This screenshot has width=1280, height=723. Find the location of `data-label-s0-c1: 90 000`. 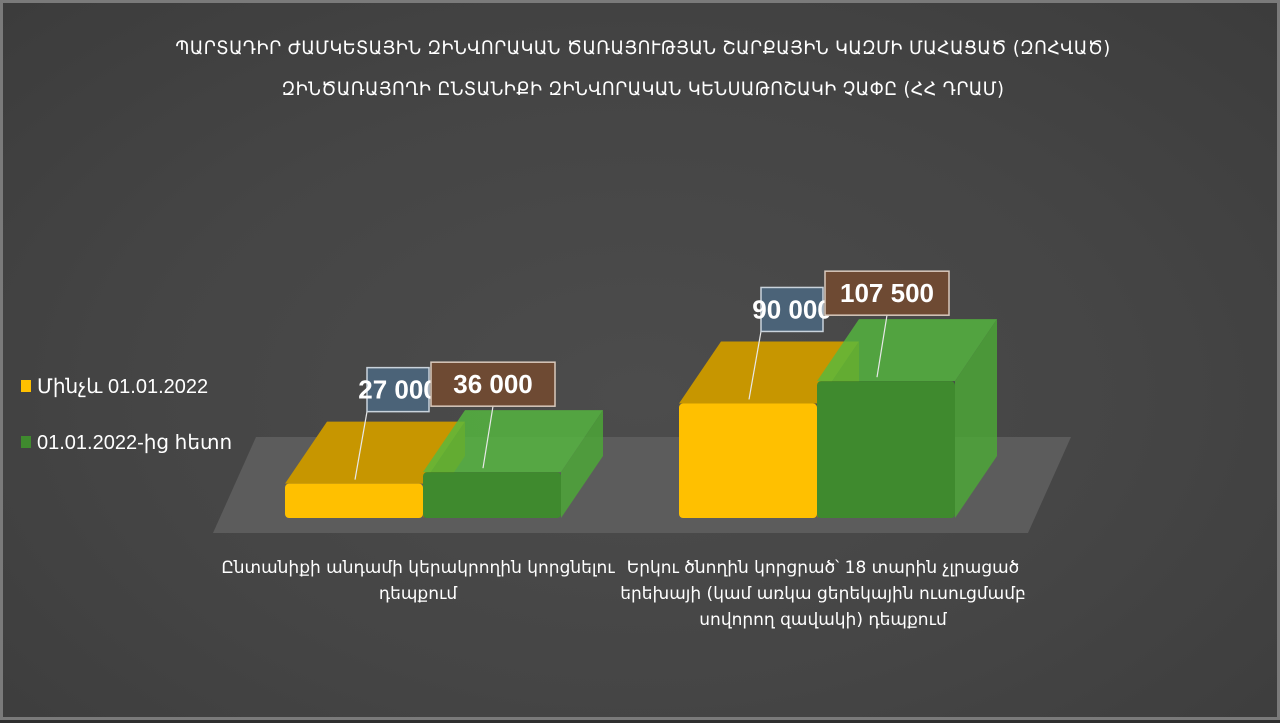

data-label-s0-c1: 90 000 is located at coordinates (792, 309).